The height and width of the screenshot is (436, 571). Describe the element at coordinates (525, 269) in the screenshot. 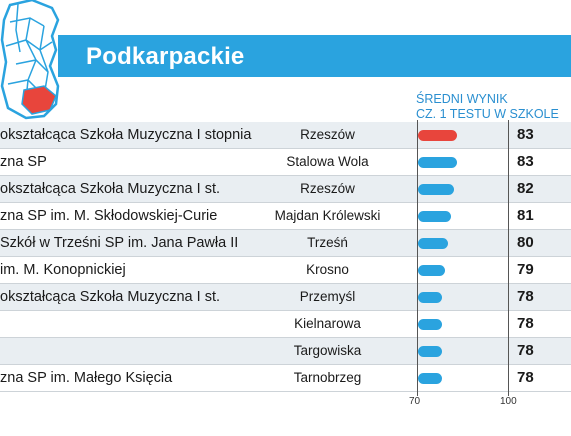

I see `score-value: 79` at that location.